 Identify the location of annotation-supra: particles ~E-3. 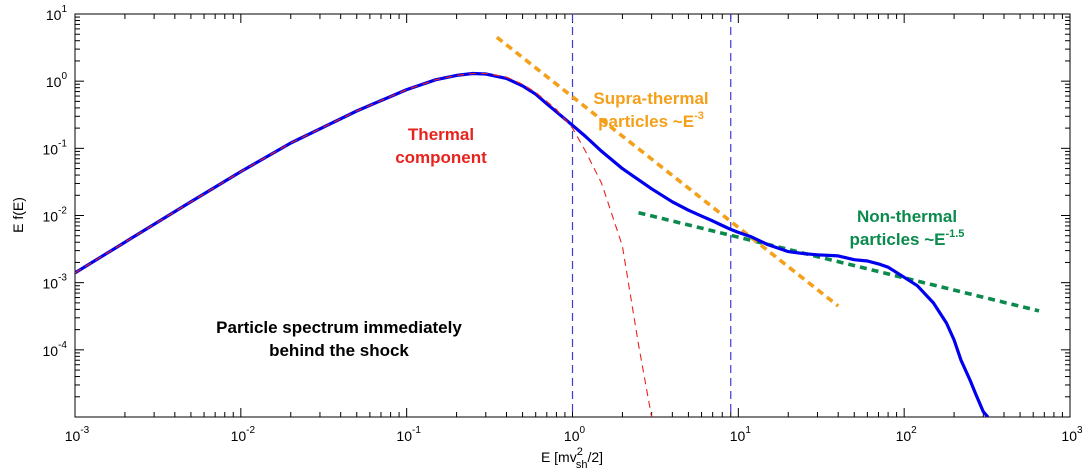
(651, 120).